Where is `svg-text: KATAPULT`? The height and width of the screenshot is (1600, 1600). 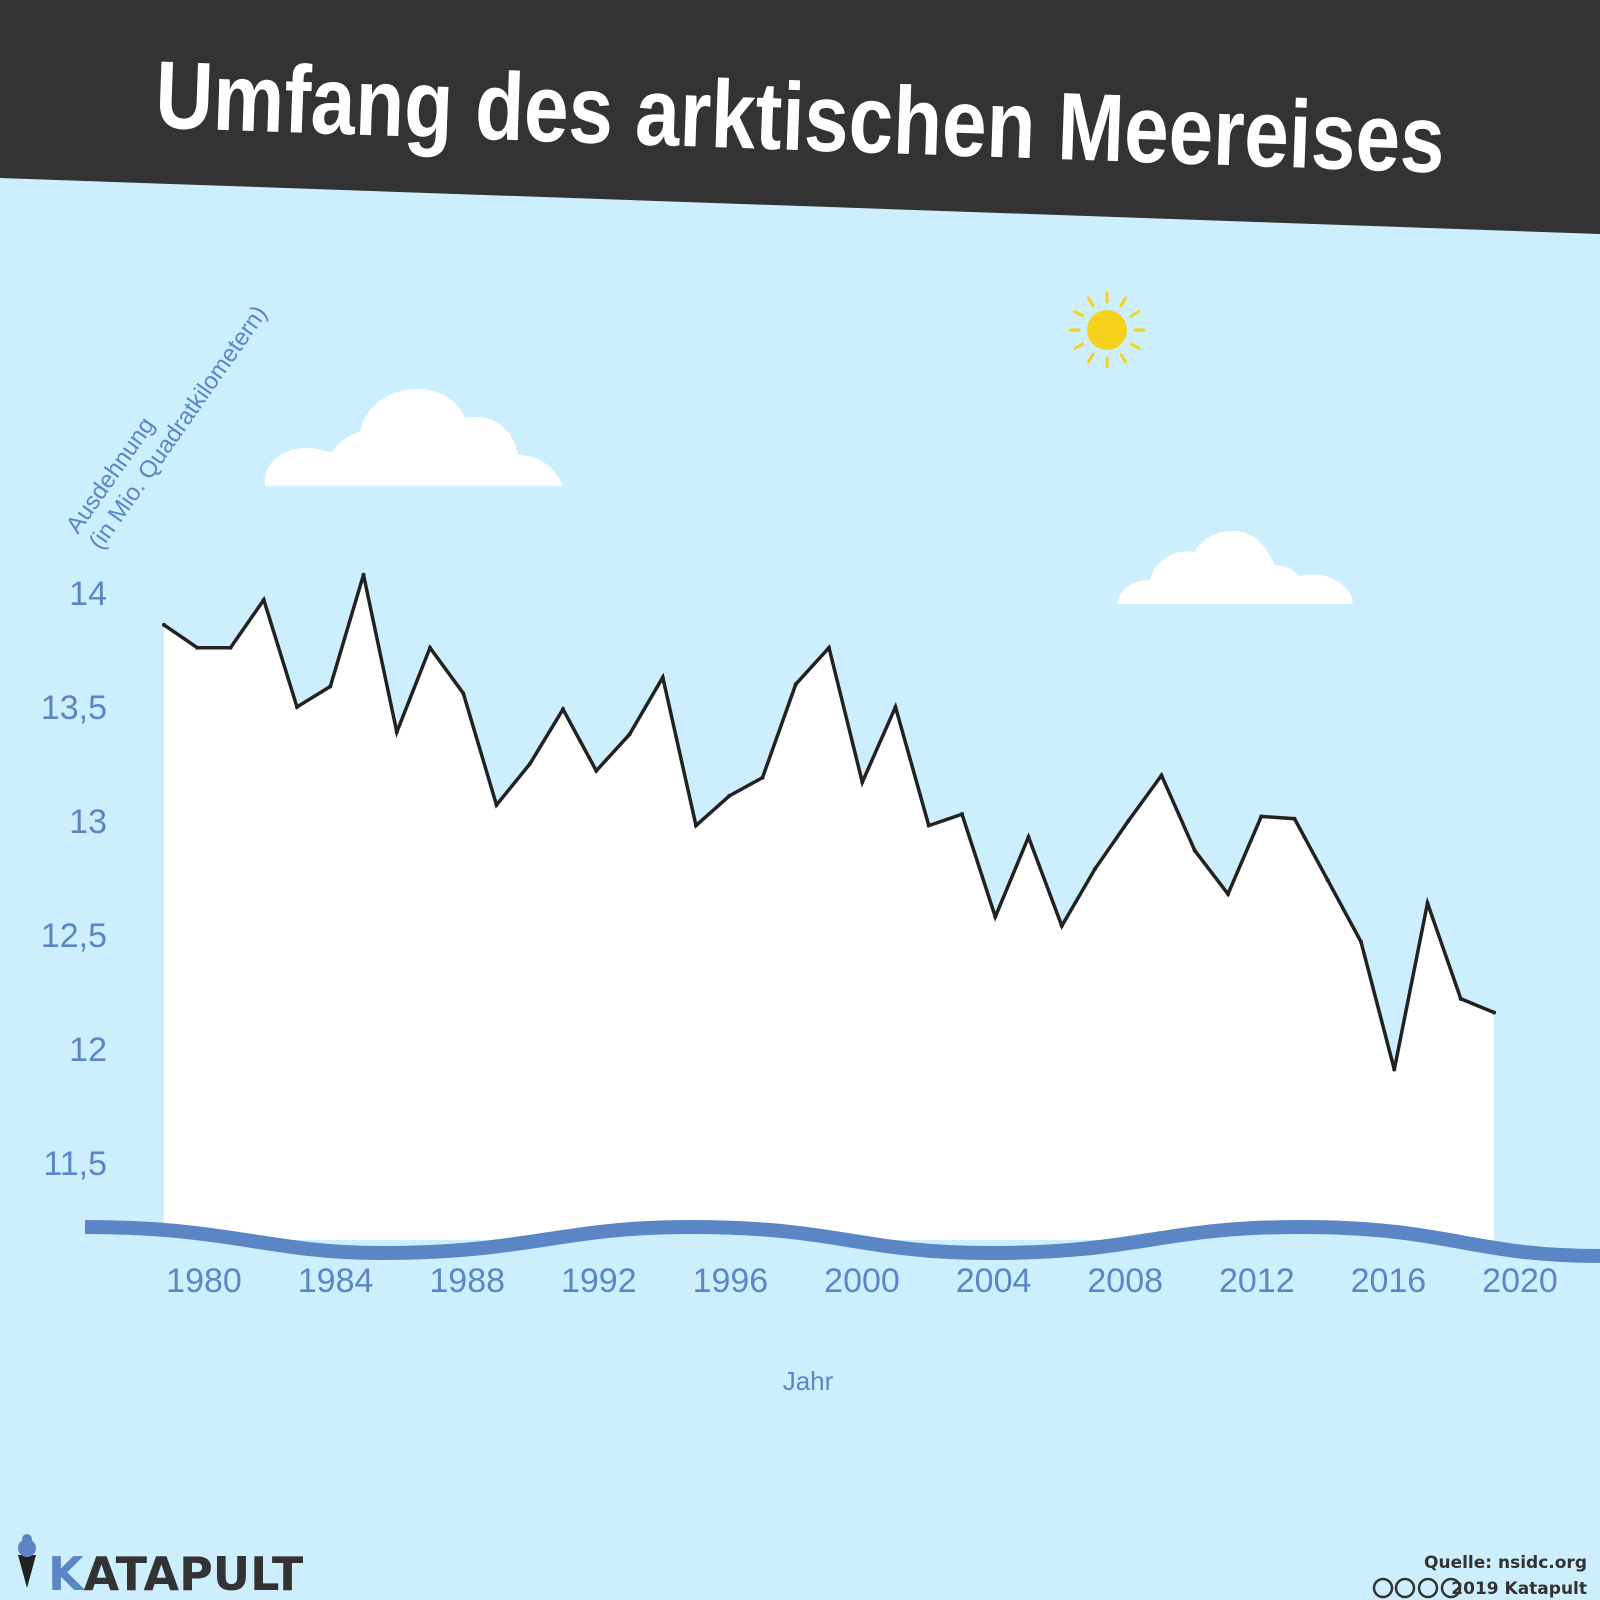
svg-text: KATAPULT is located at coordinates (176, 1573).